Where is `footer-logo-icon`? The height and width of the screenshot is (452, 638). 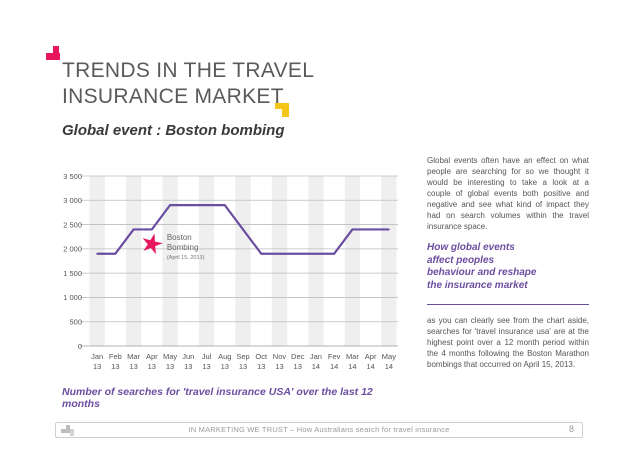
footer-logo-icon is located at coordinates (67, 430).